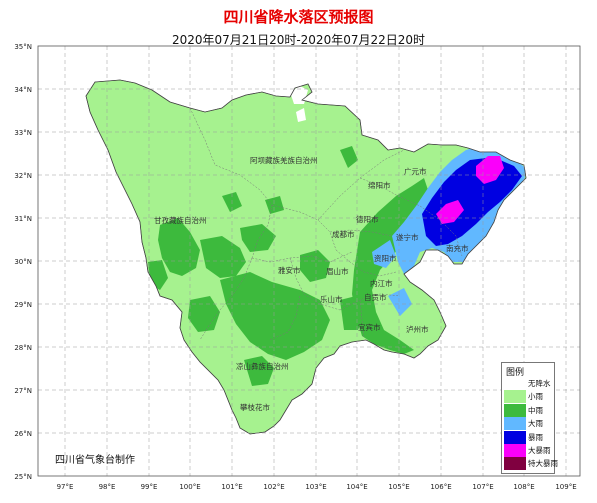 The height and width of the screenshot is (503, 597). I want to click on legend-item: 中雨, so click(528, 410).